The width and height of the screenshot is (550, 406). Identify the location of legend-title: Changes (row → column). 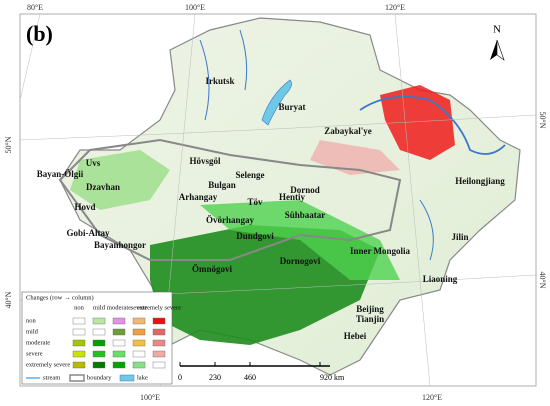
(60, 297).